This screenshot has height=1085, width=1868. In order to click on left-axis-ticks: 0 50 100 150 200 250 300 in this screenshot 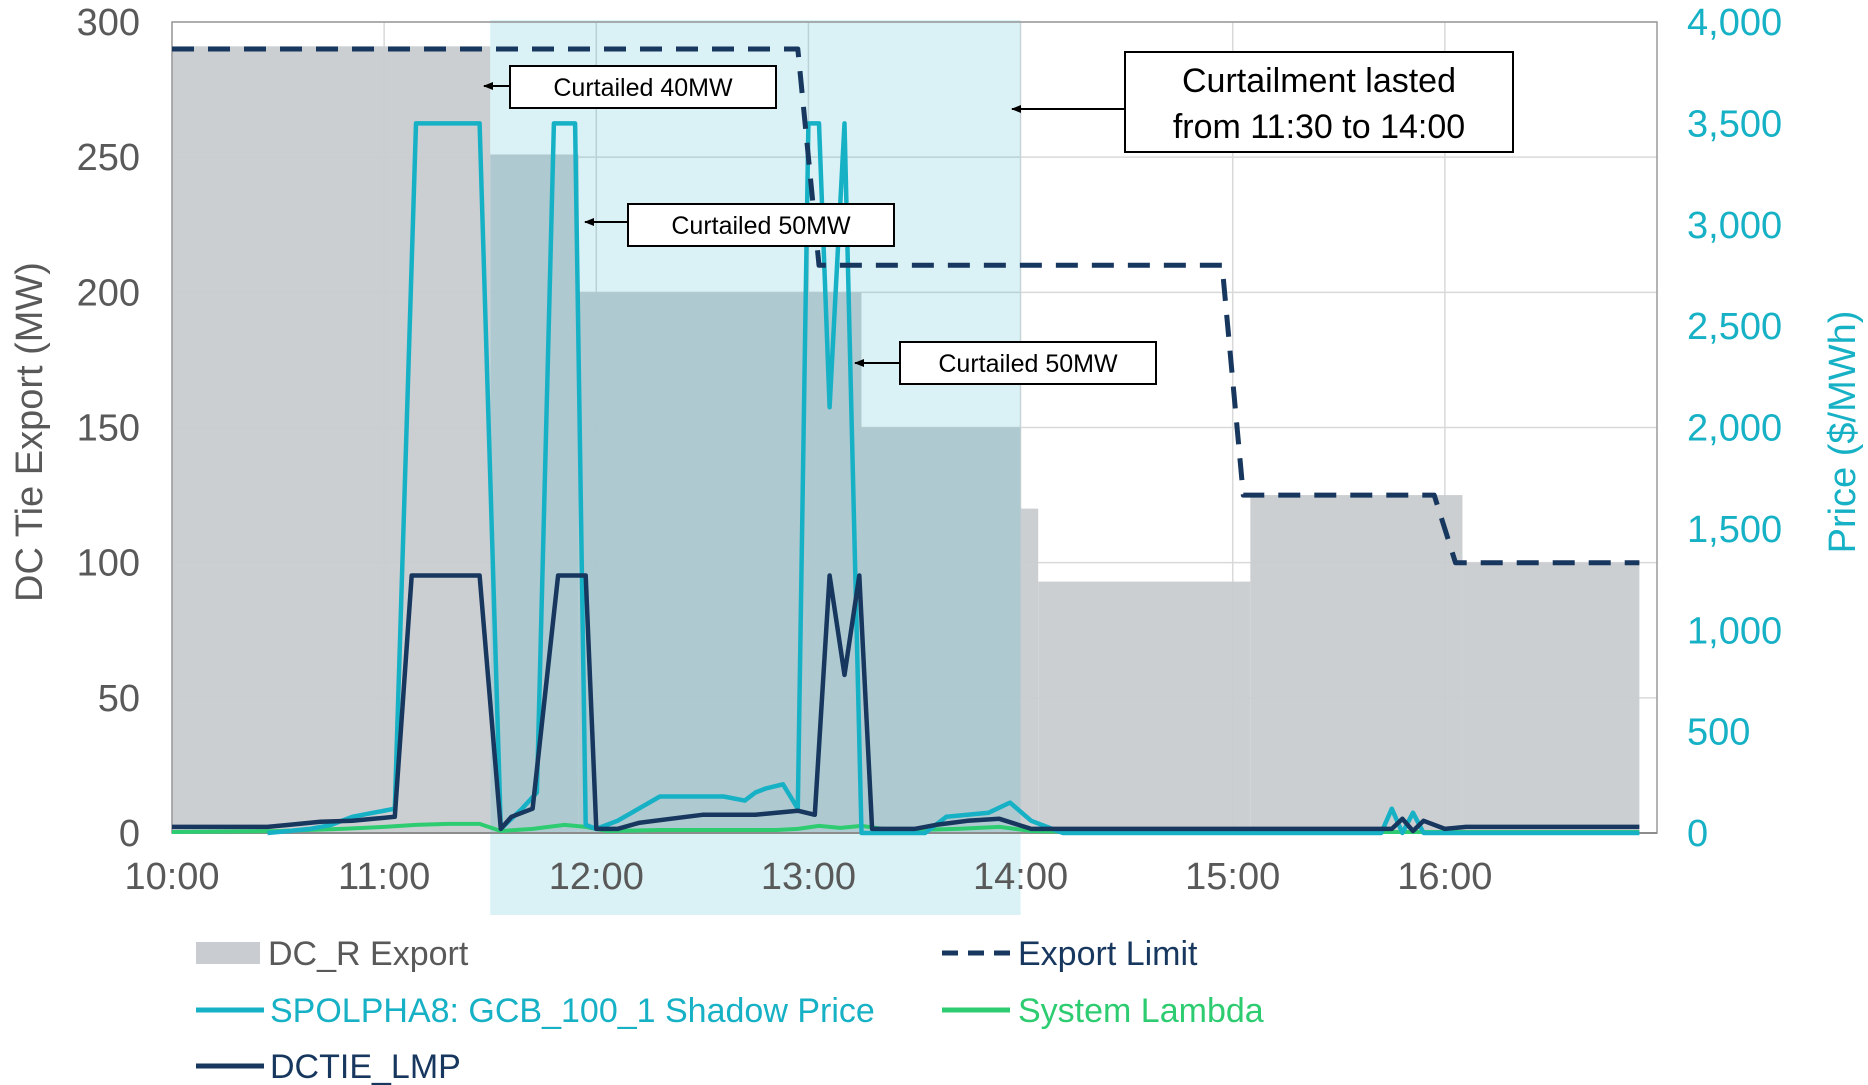, I will do `click(108, 428)`.